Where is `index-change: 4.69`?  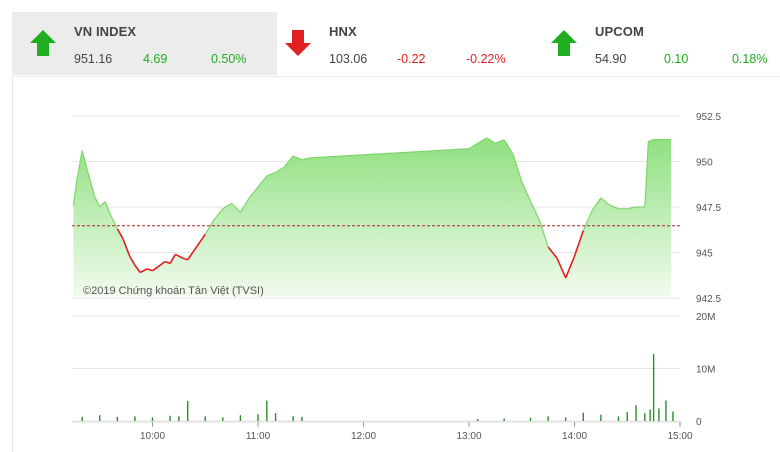 index-change: 4.69 is located at coordinates (155, 59).